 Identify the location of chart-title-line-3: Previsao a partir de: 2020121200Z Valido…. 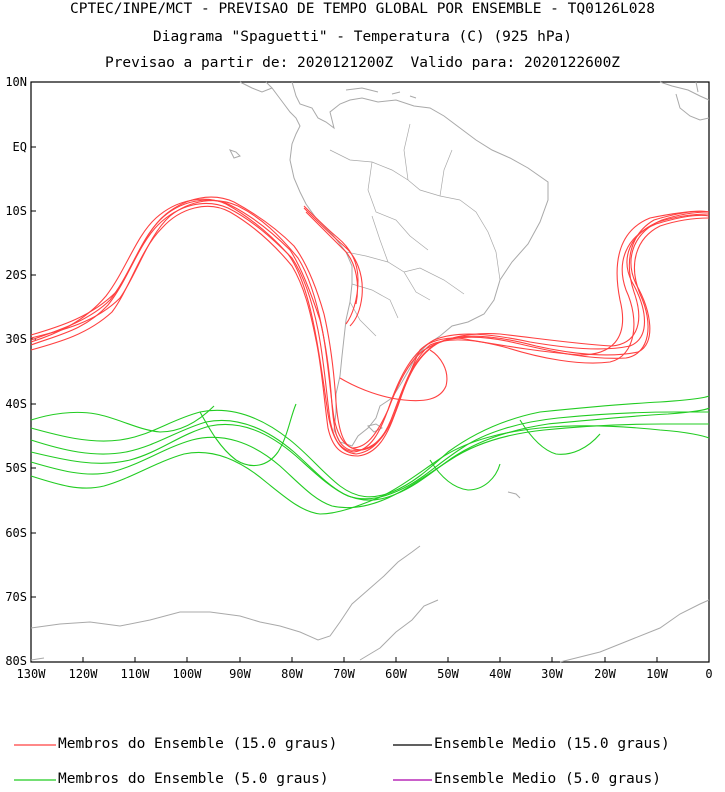
(362, 63).